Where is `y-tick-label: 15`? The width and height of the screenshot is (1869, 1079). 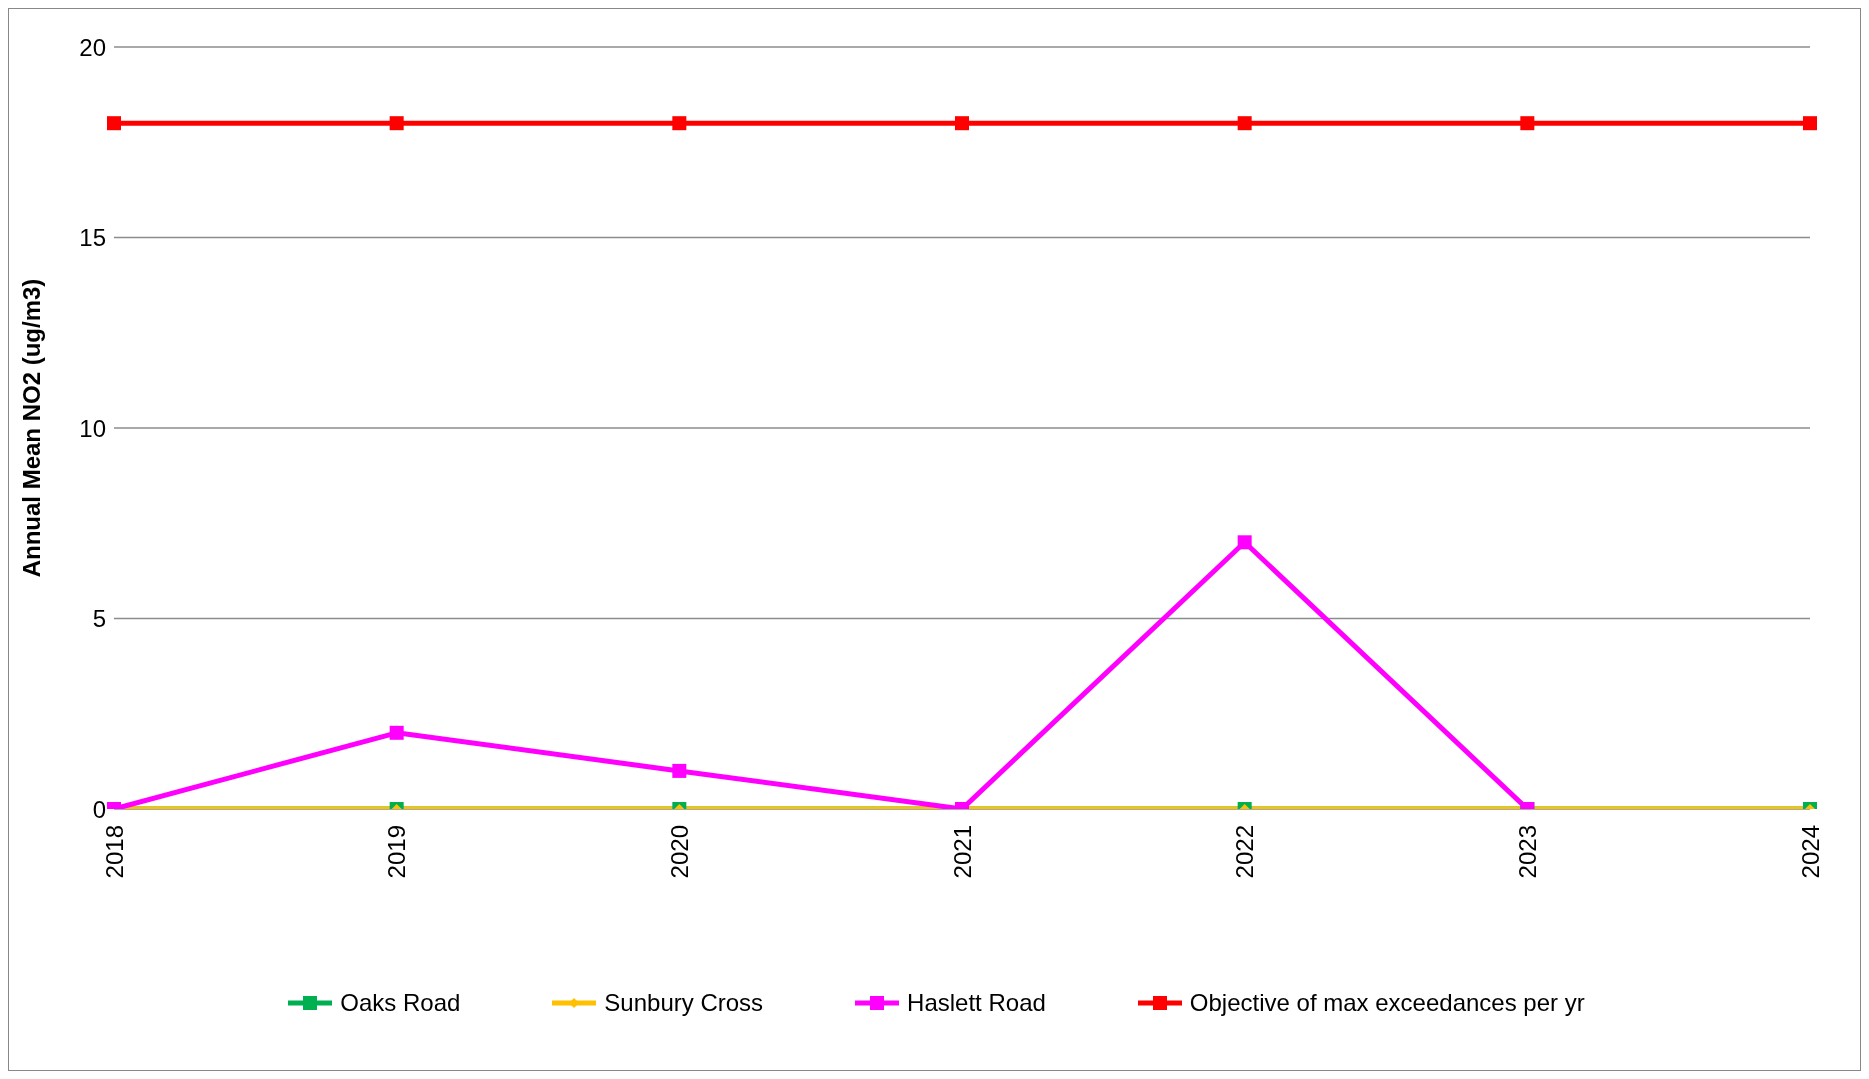
y-tick-label: 15 is located at coordinates (92, 238).